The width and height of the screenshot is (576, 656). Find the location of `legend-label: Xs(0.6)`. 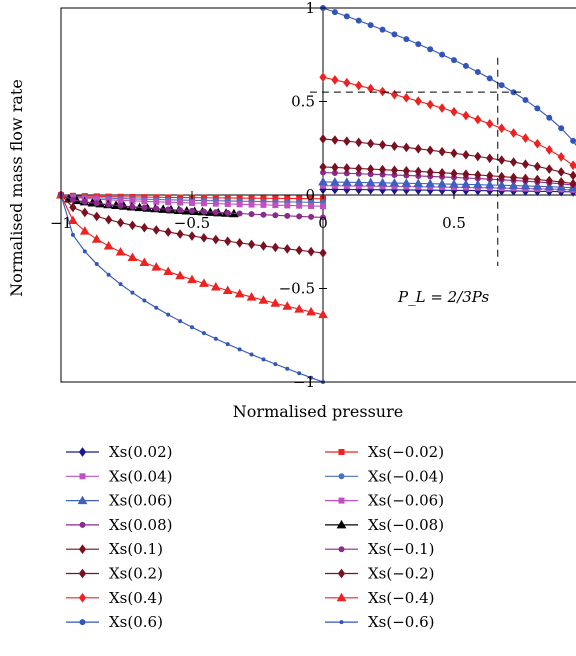

legend-label: Xs(0.6) is located at coordinates (136, 622).